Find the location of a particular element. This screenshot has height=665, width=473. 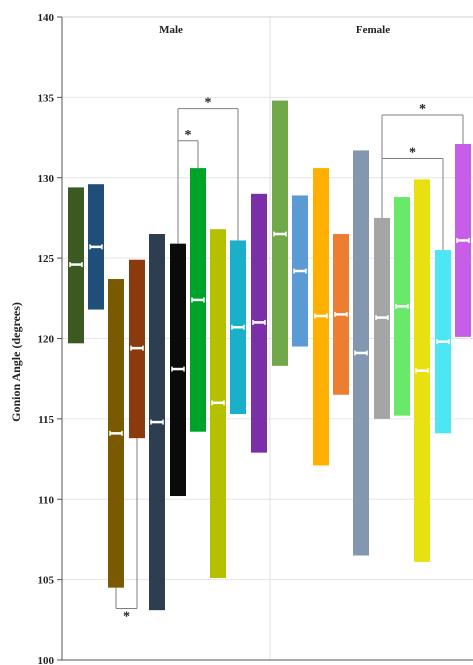

y-tick-label: 140 is located at coordinates (46, 18).